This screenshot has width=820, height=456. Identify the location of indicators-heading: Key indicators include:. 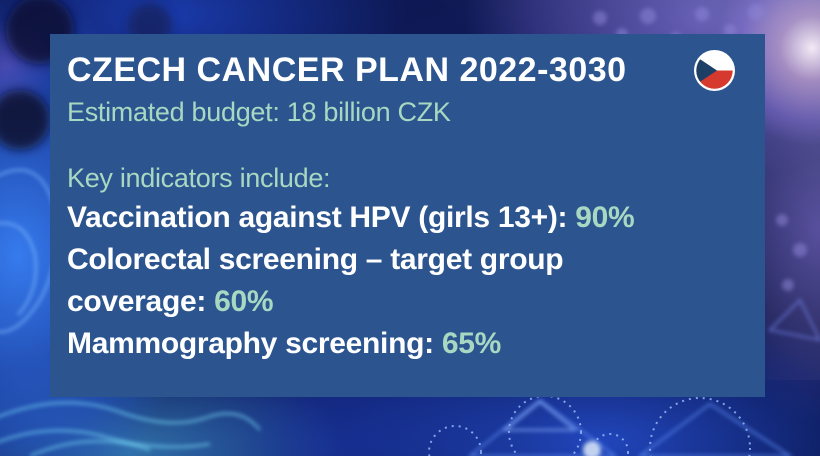
(199, 178).